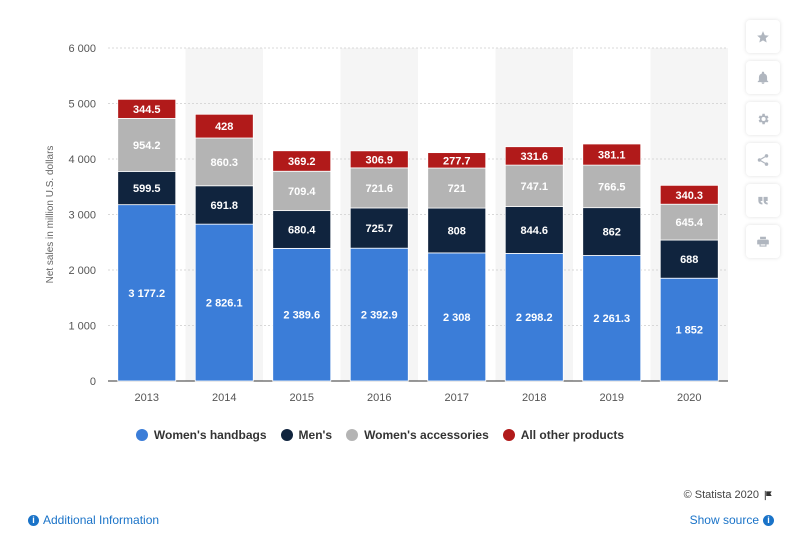 The width and height of the screenshot is (800, 557). Describe the element at coordinates (82, 216) in the screenshot. I see `y-tick-label: 3 000` at that location.